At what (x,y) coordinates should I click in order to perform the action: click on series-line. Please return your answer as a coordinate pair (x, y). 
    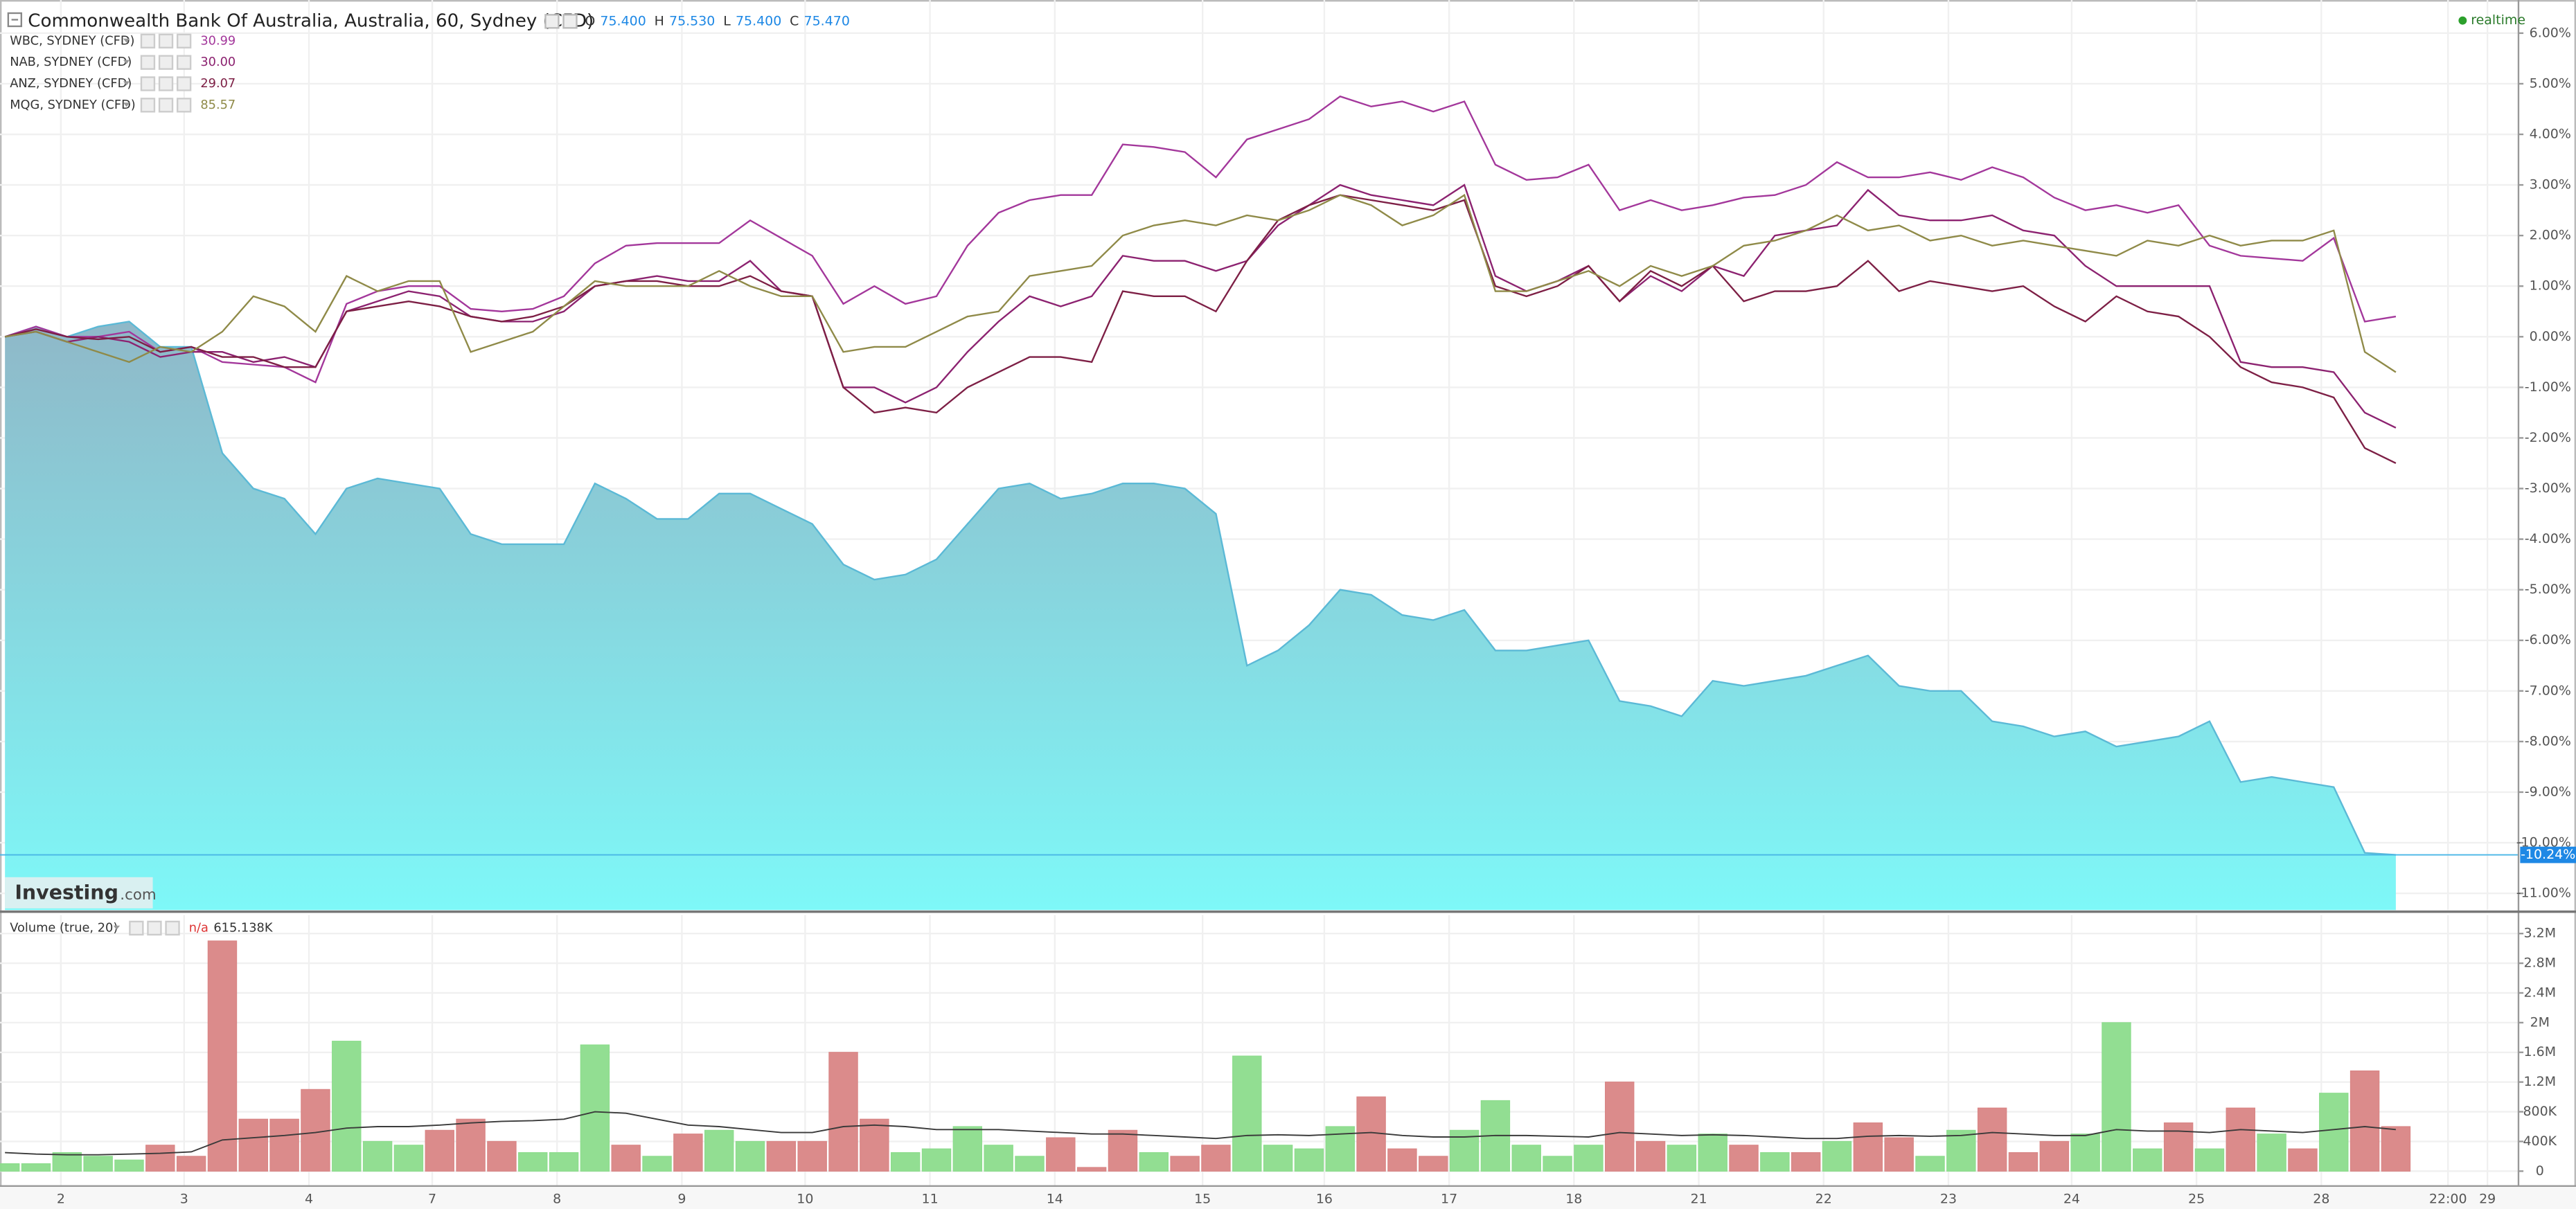
    Looking at the image, I should click on (1200, 283).